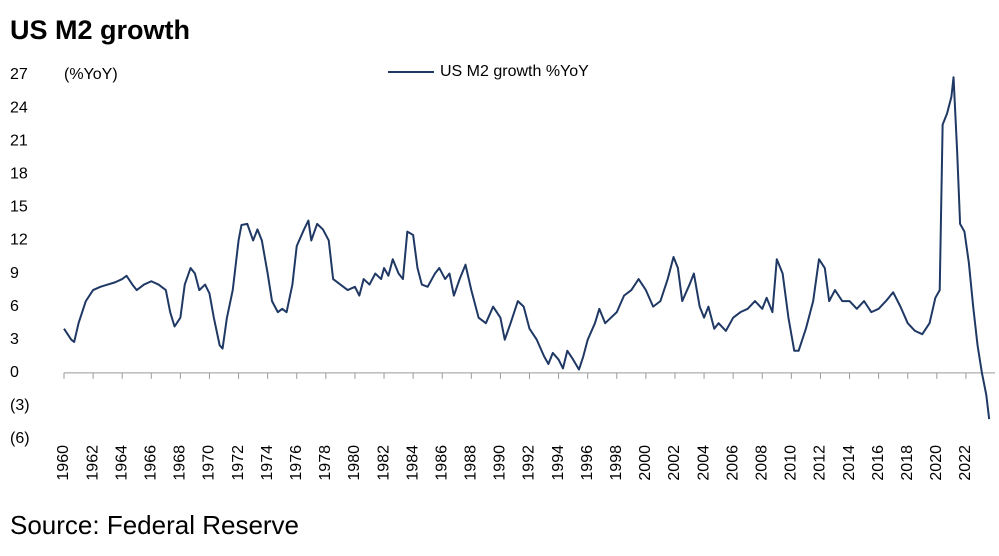 The width and height of the screenshot is (999, 556). Describe the element at coordinates (19, 140) in the screenshot. I see `y-tick-label: 21` at that location.